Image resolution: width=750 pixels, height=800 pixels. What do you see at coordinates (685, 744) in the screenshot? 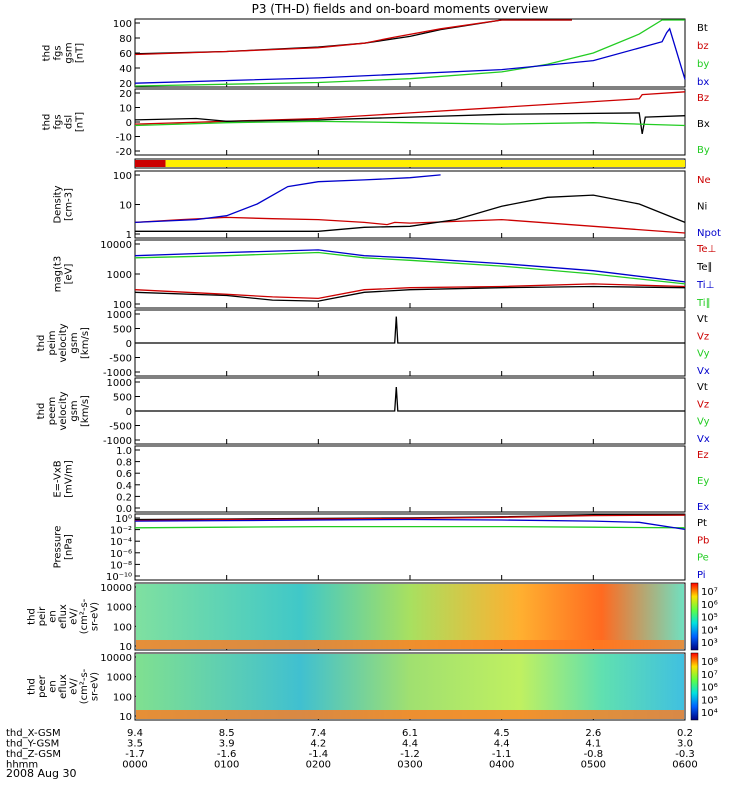
I see `x-row-value: 3.0` at bounding box center [685, 744].